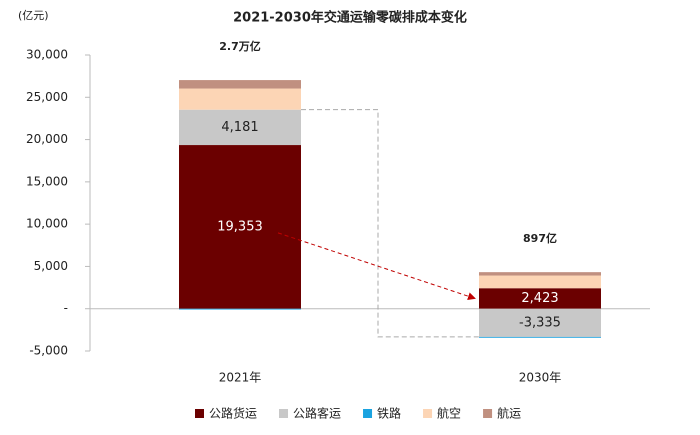 This screenshot has width=700, height=435. Describe the element at coordinates (47, 181) in the screenshot. I see `y-tick-label: 15,000` at that location.